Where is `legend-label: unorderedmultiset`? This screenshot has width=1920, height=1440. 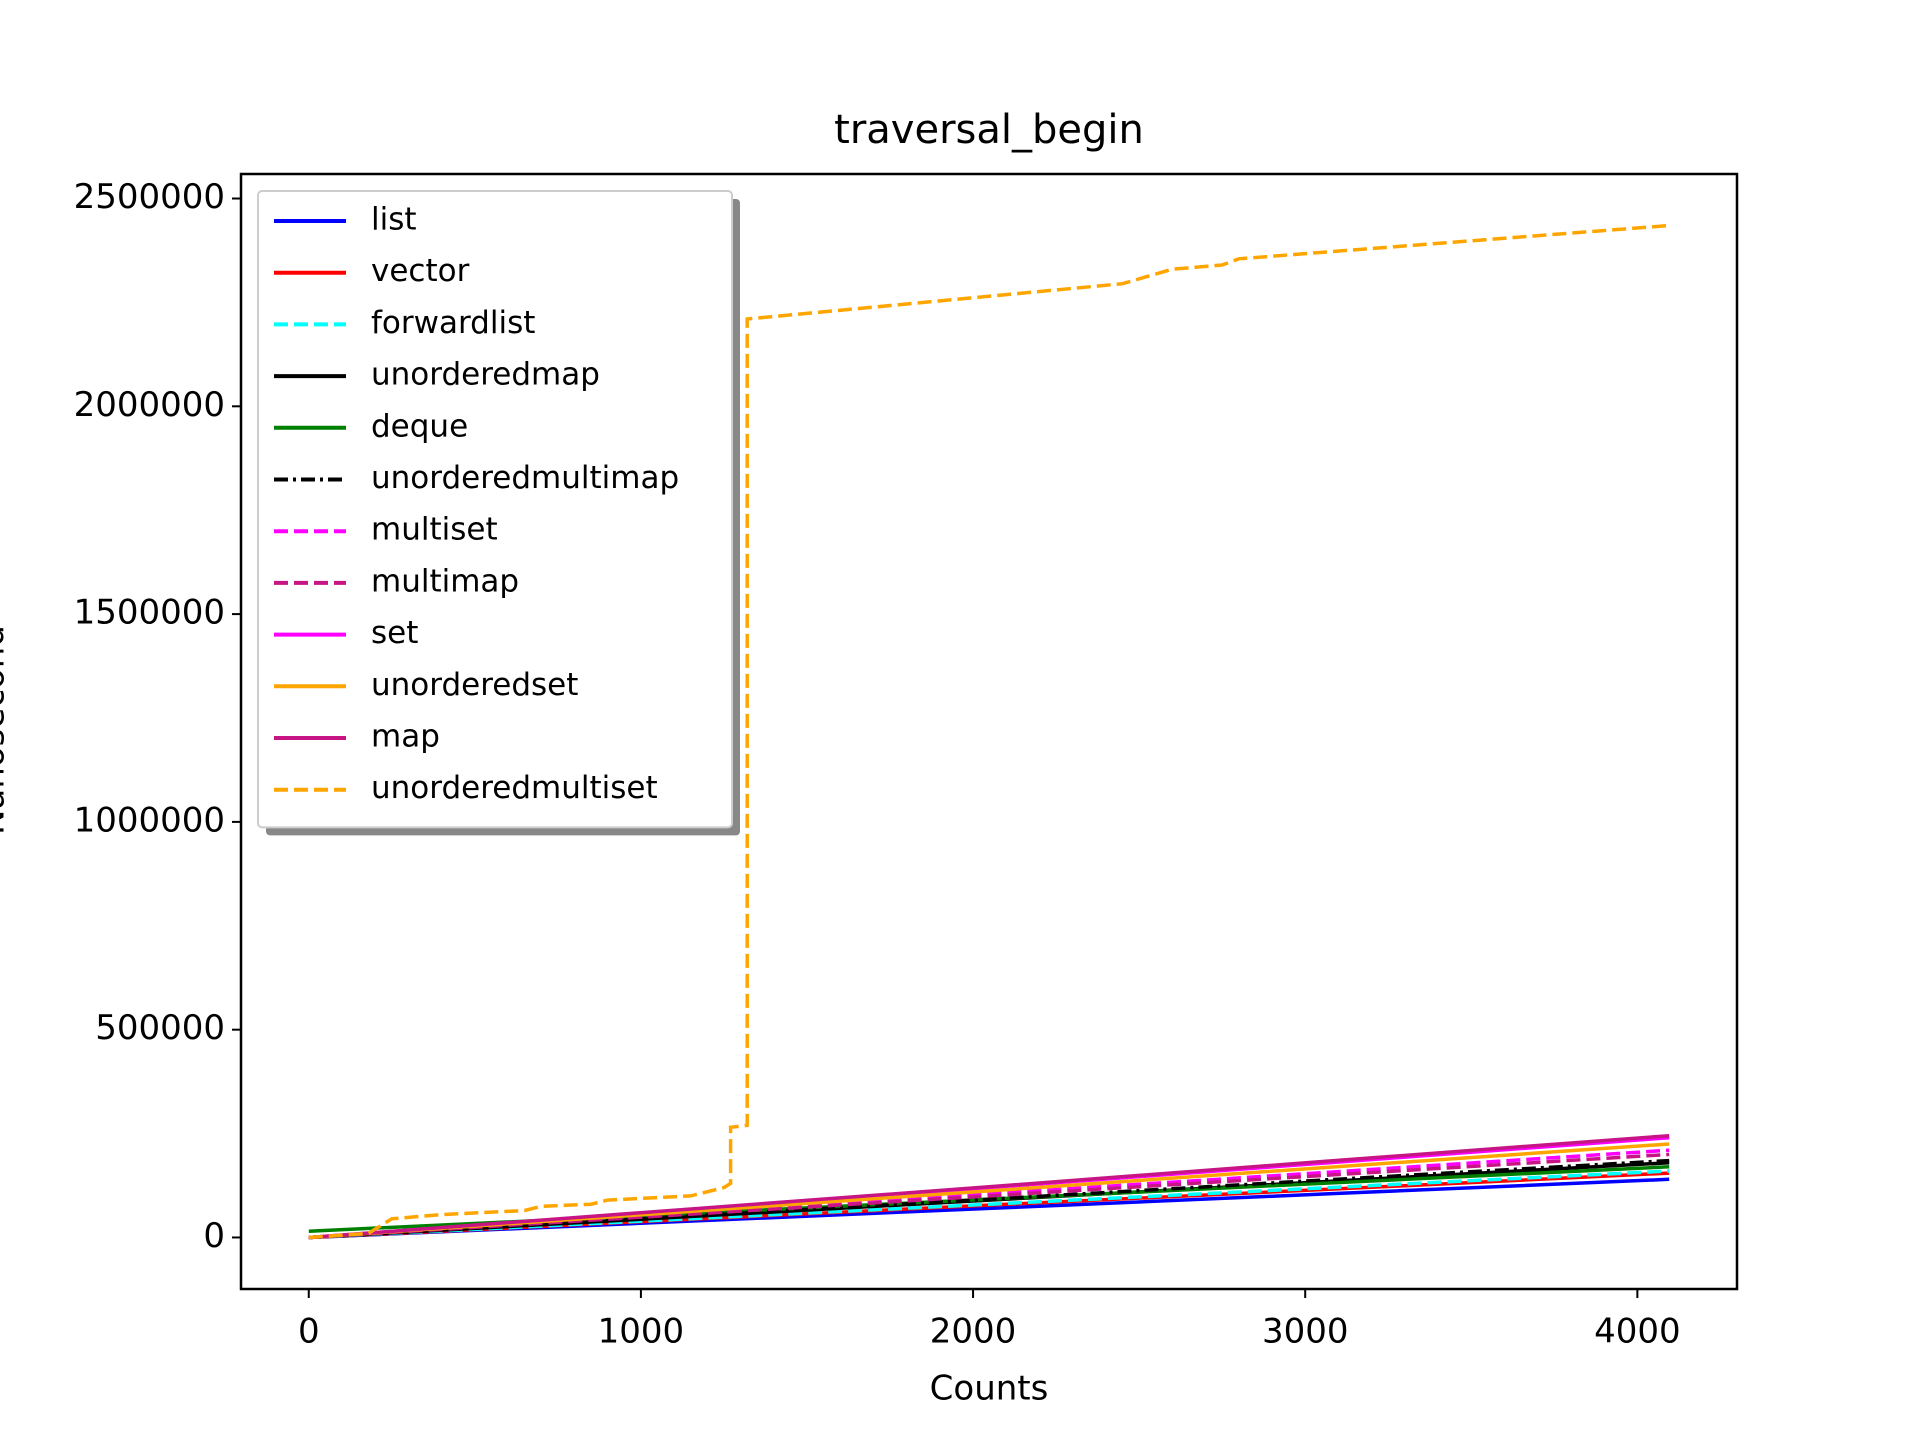
legend-label: unorderedmultiset is located at coordinates (514, 788).